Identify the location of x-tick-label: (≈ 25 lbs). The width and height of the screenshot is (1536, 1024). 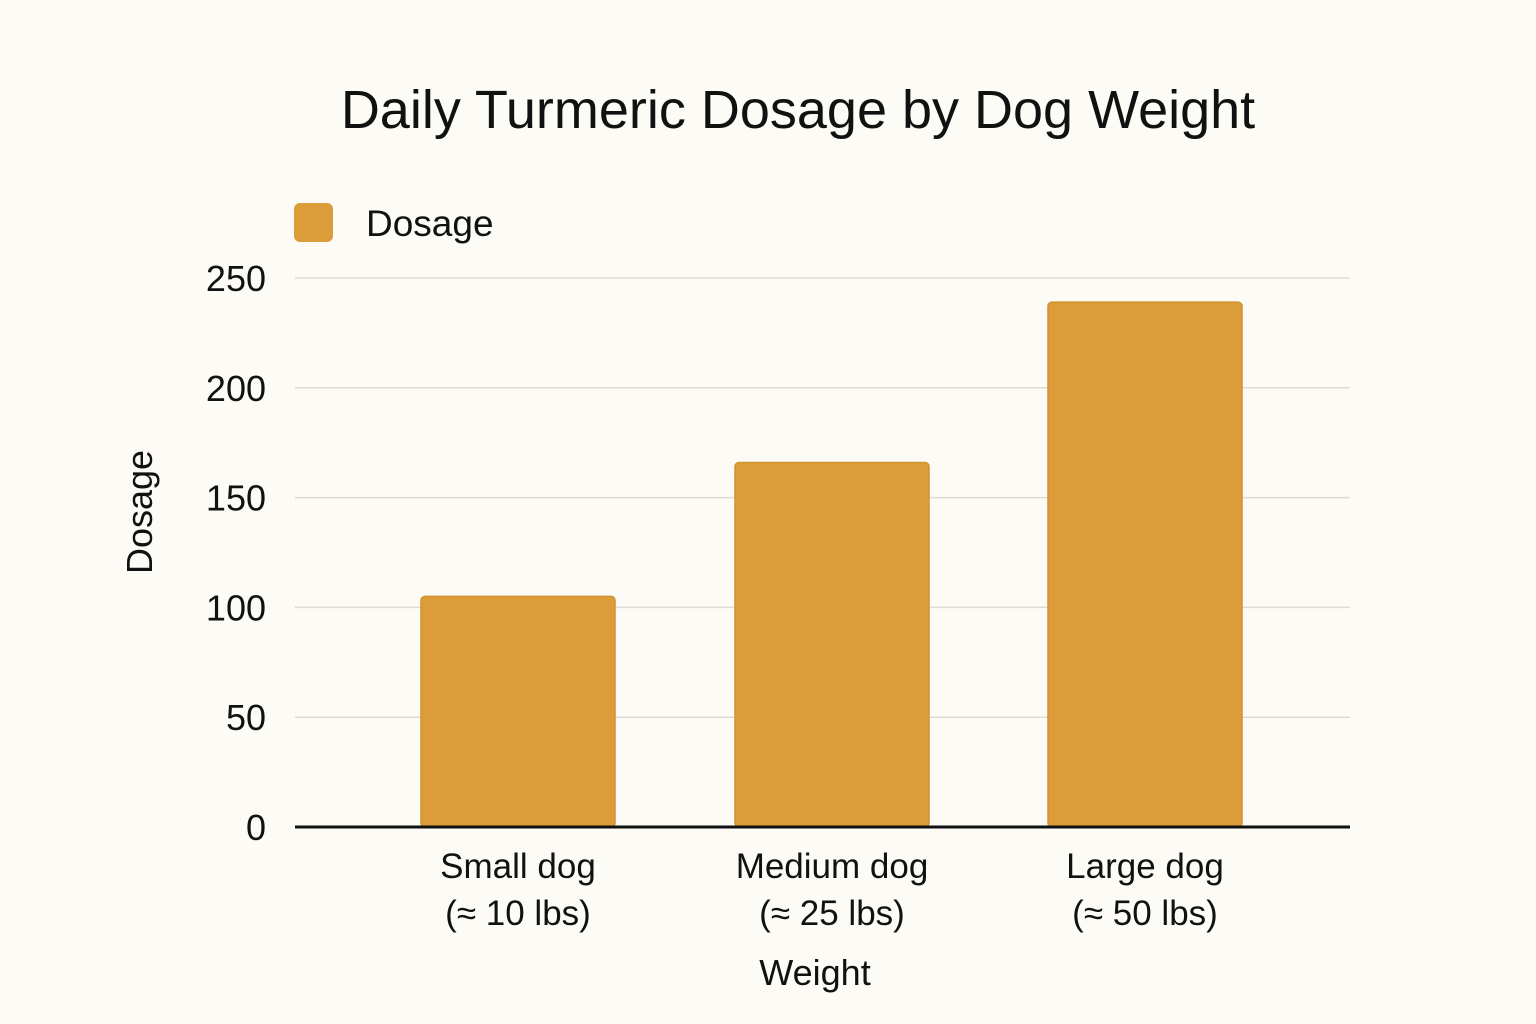
(832, 913).